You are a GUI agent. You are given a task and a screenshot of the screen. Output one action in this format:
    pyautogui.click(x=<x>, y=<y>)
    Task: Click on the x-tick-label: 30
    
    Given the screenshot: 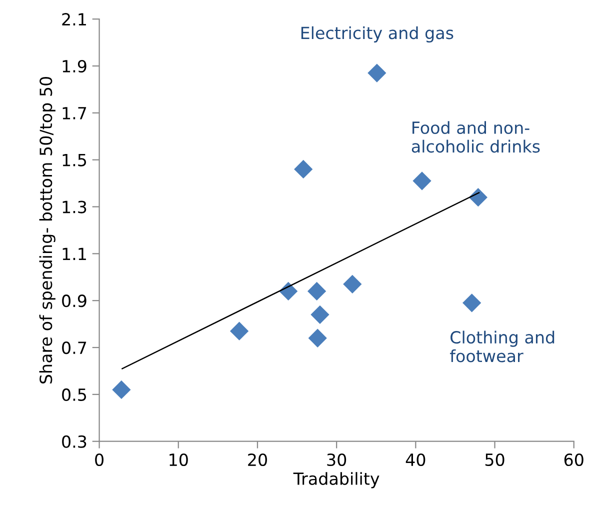 What is the action you would take?
    pyautogui.click(x=336, y=459)
    